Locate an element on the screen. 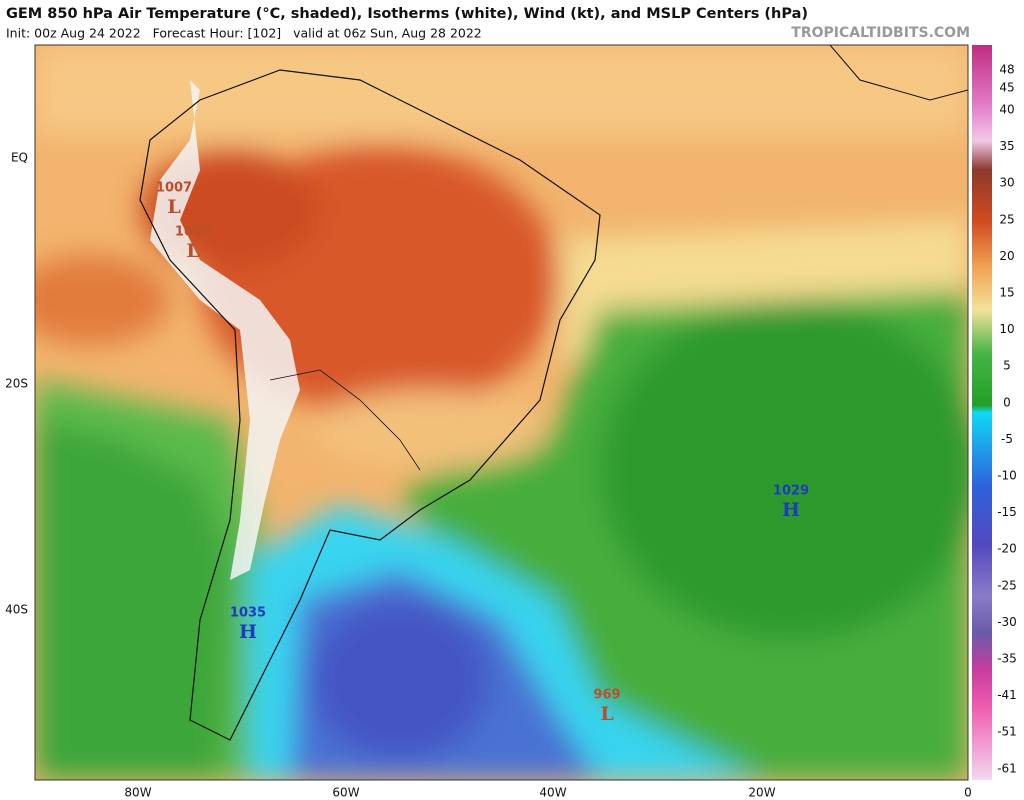 This screenshot has width=1024, height=800. pressure-value: 1035 is located at coordinates (248, 613).